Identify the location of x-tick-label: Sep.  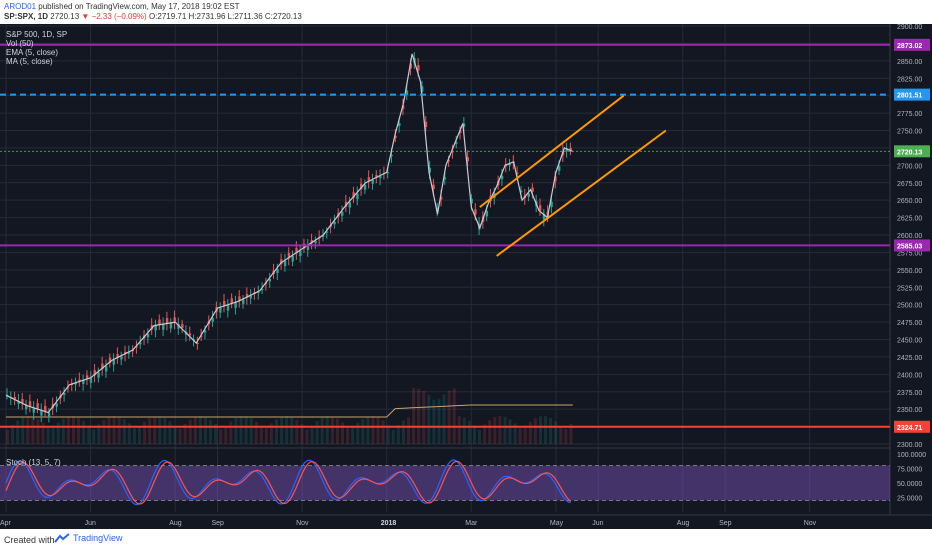
(725, 523).